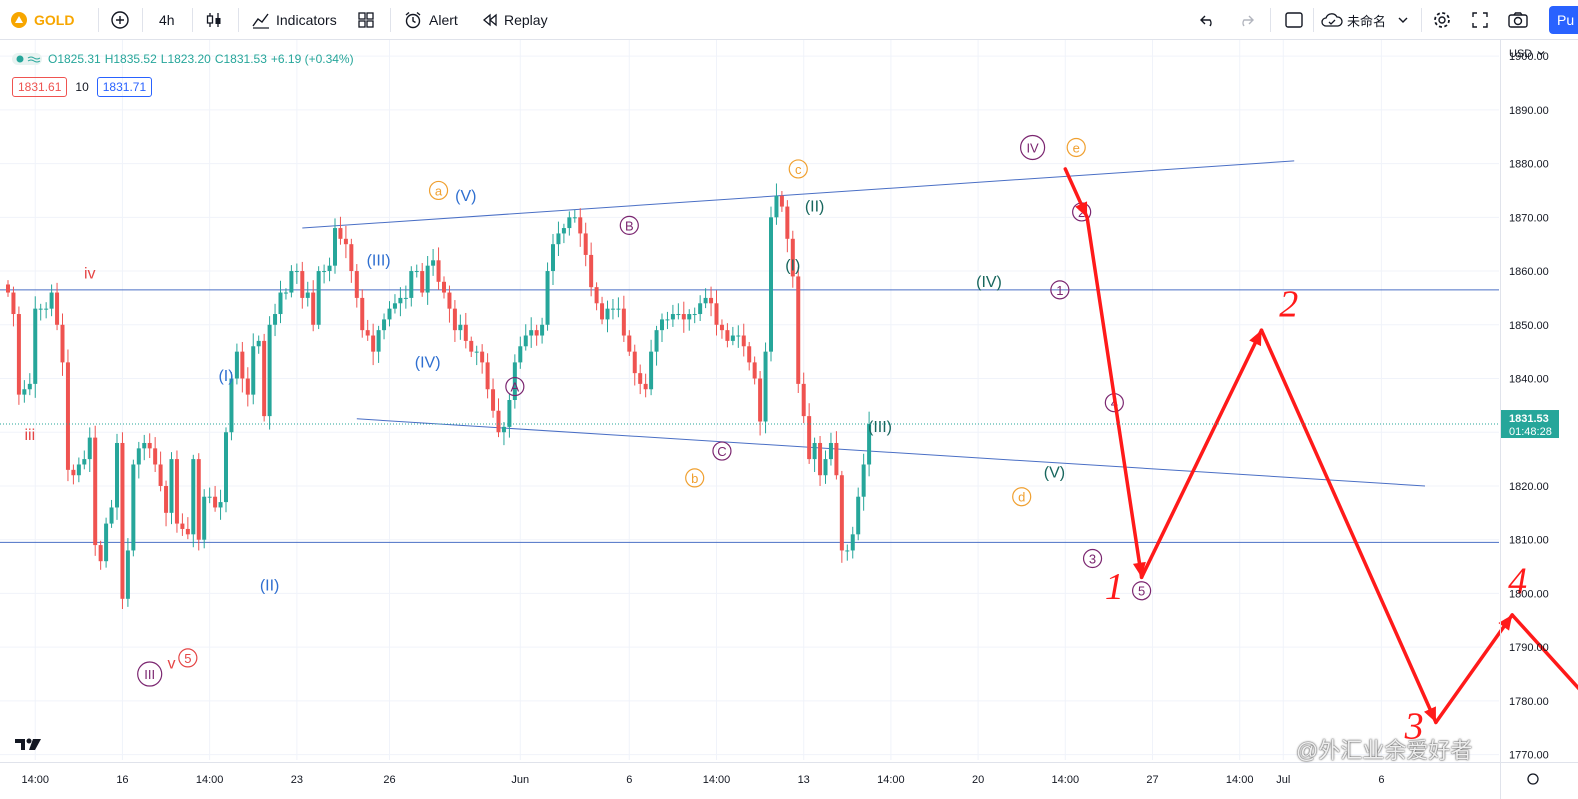  I want to click on wave-label-text: c, so click(798, 169).